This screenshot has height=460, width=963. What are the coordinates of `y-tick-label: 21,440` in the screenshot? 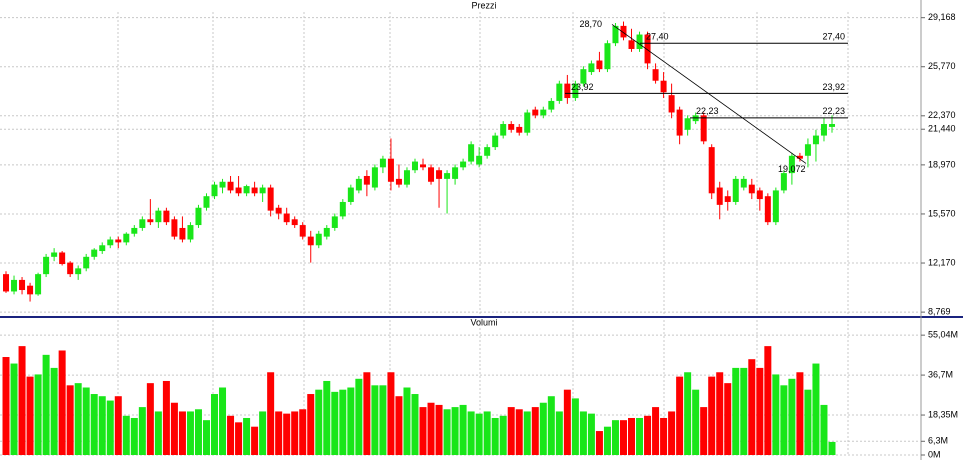 It's located at (942, 129).